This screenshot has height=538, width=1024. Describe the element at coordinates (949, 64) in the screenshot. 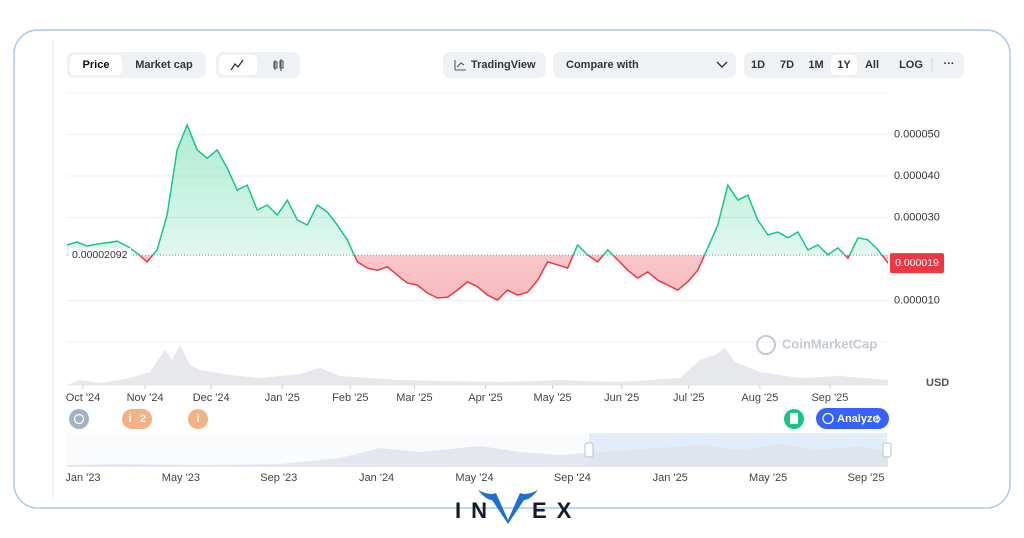

I see `more-button: ···` at that location.